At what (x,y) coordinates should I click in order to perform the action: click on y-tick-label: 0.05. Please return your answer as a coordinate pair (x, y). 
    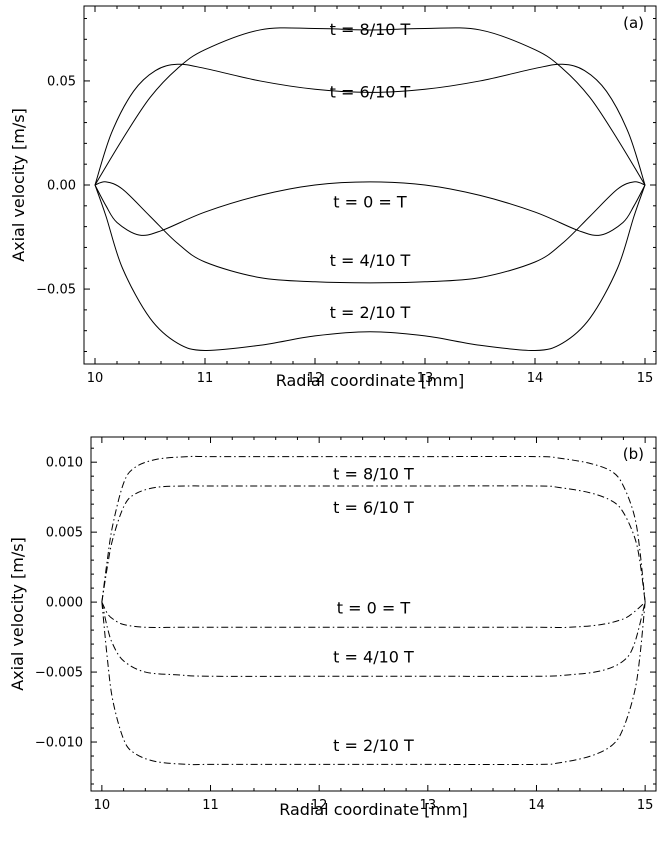
    Looking at the image, I should click on (61, 81).